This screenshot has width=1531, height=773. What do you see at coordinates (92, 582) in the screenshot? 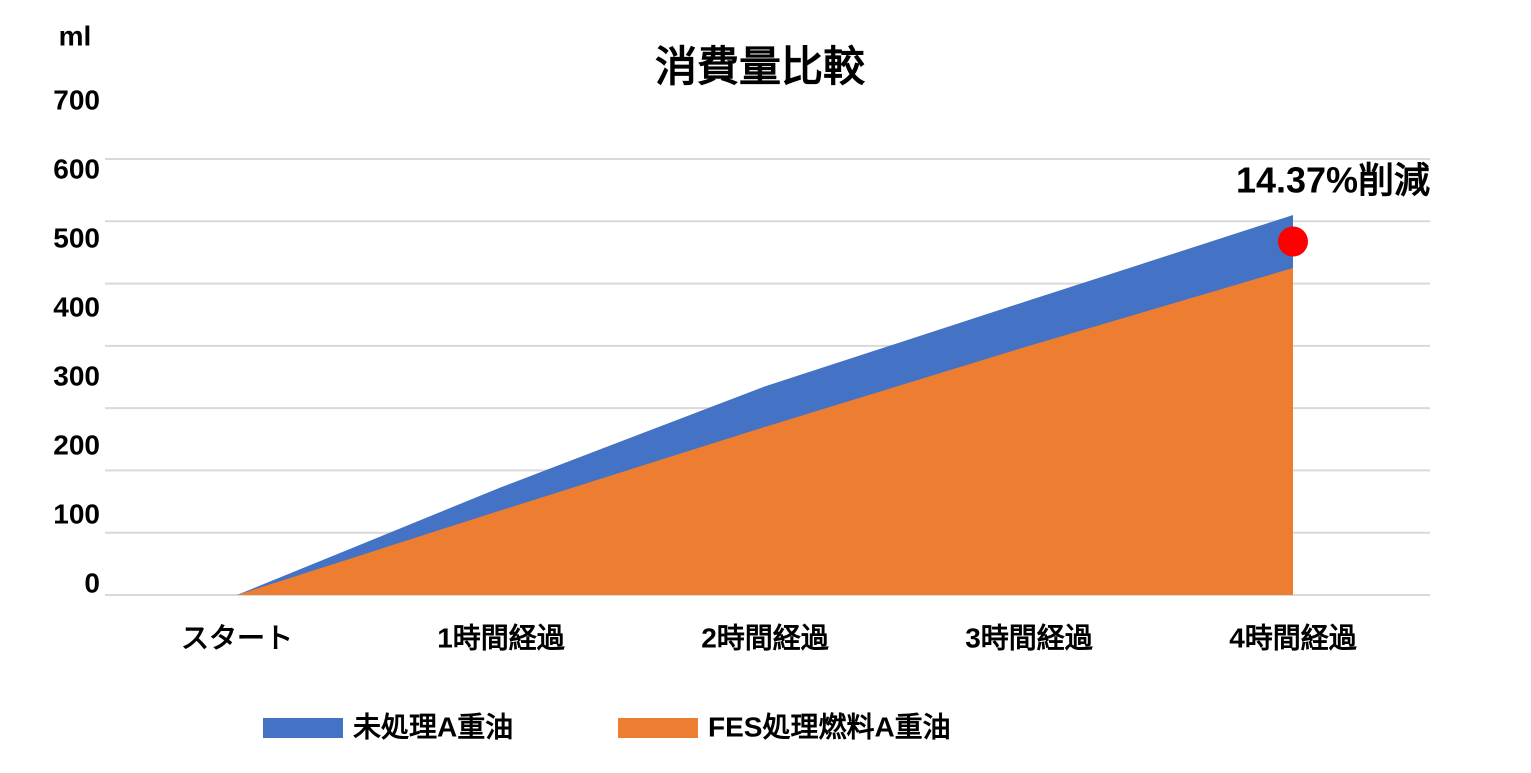
I see `y-tick-label: 0` at bounding box center [92, 582].